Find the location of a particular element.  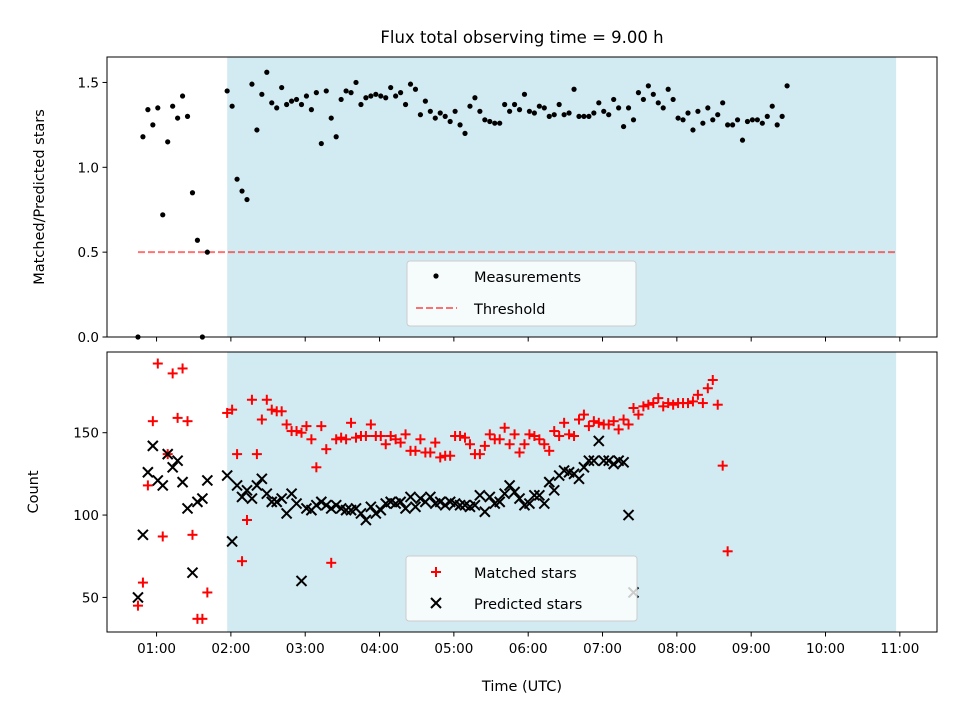

count-x-tick-label: 11:00 is located at coordinates (899, 649).